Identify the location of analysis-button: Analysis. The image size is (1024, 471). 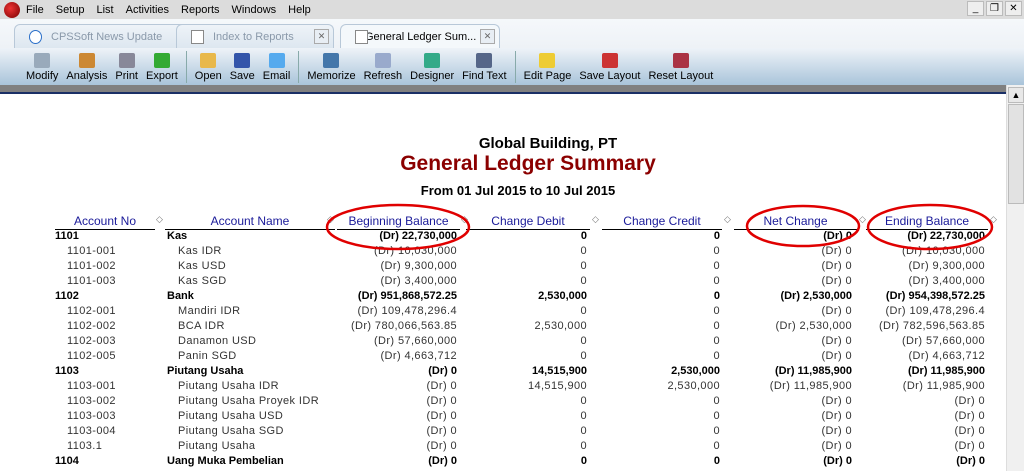
(86, 69).